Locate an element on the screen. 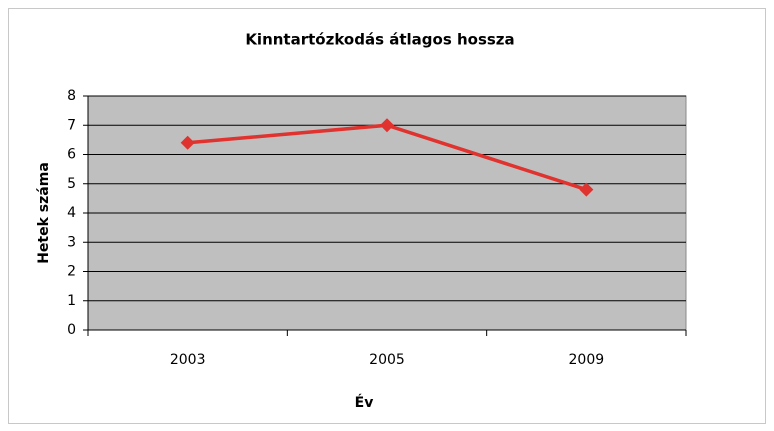 The width and height of the screenshot is (774, 431). y-tick-label: 8 is located at coordinates (71, 96).